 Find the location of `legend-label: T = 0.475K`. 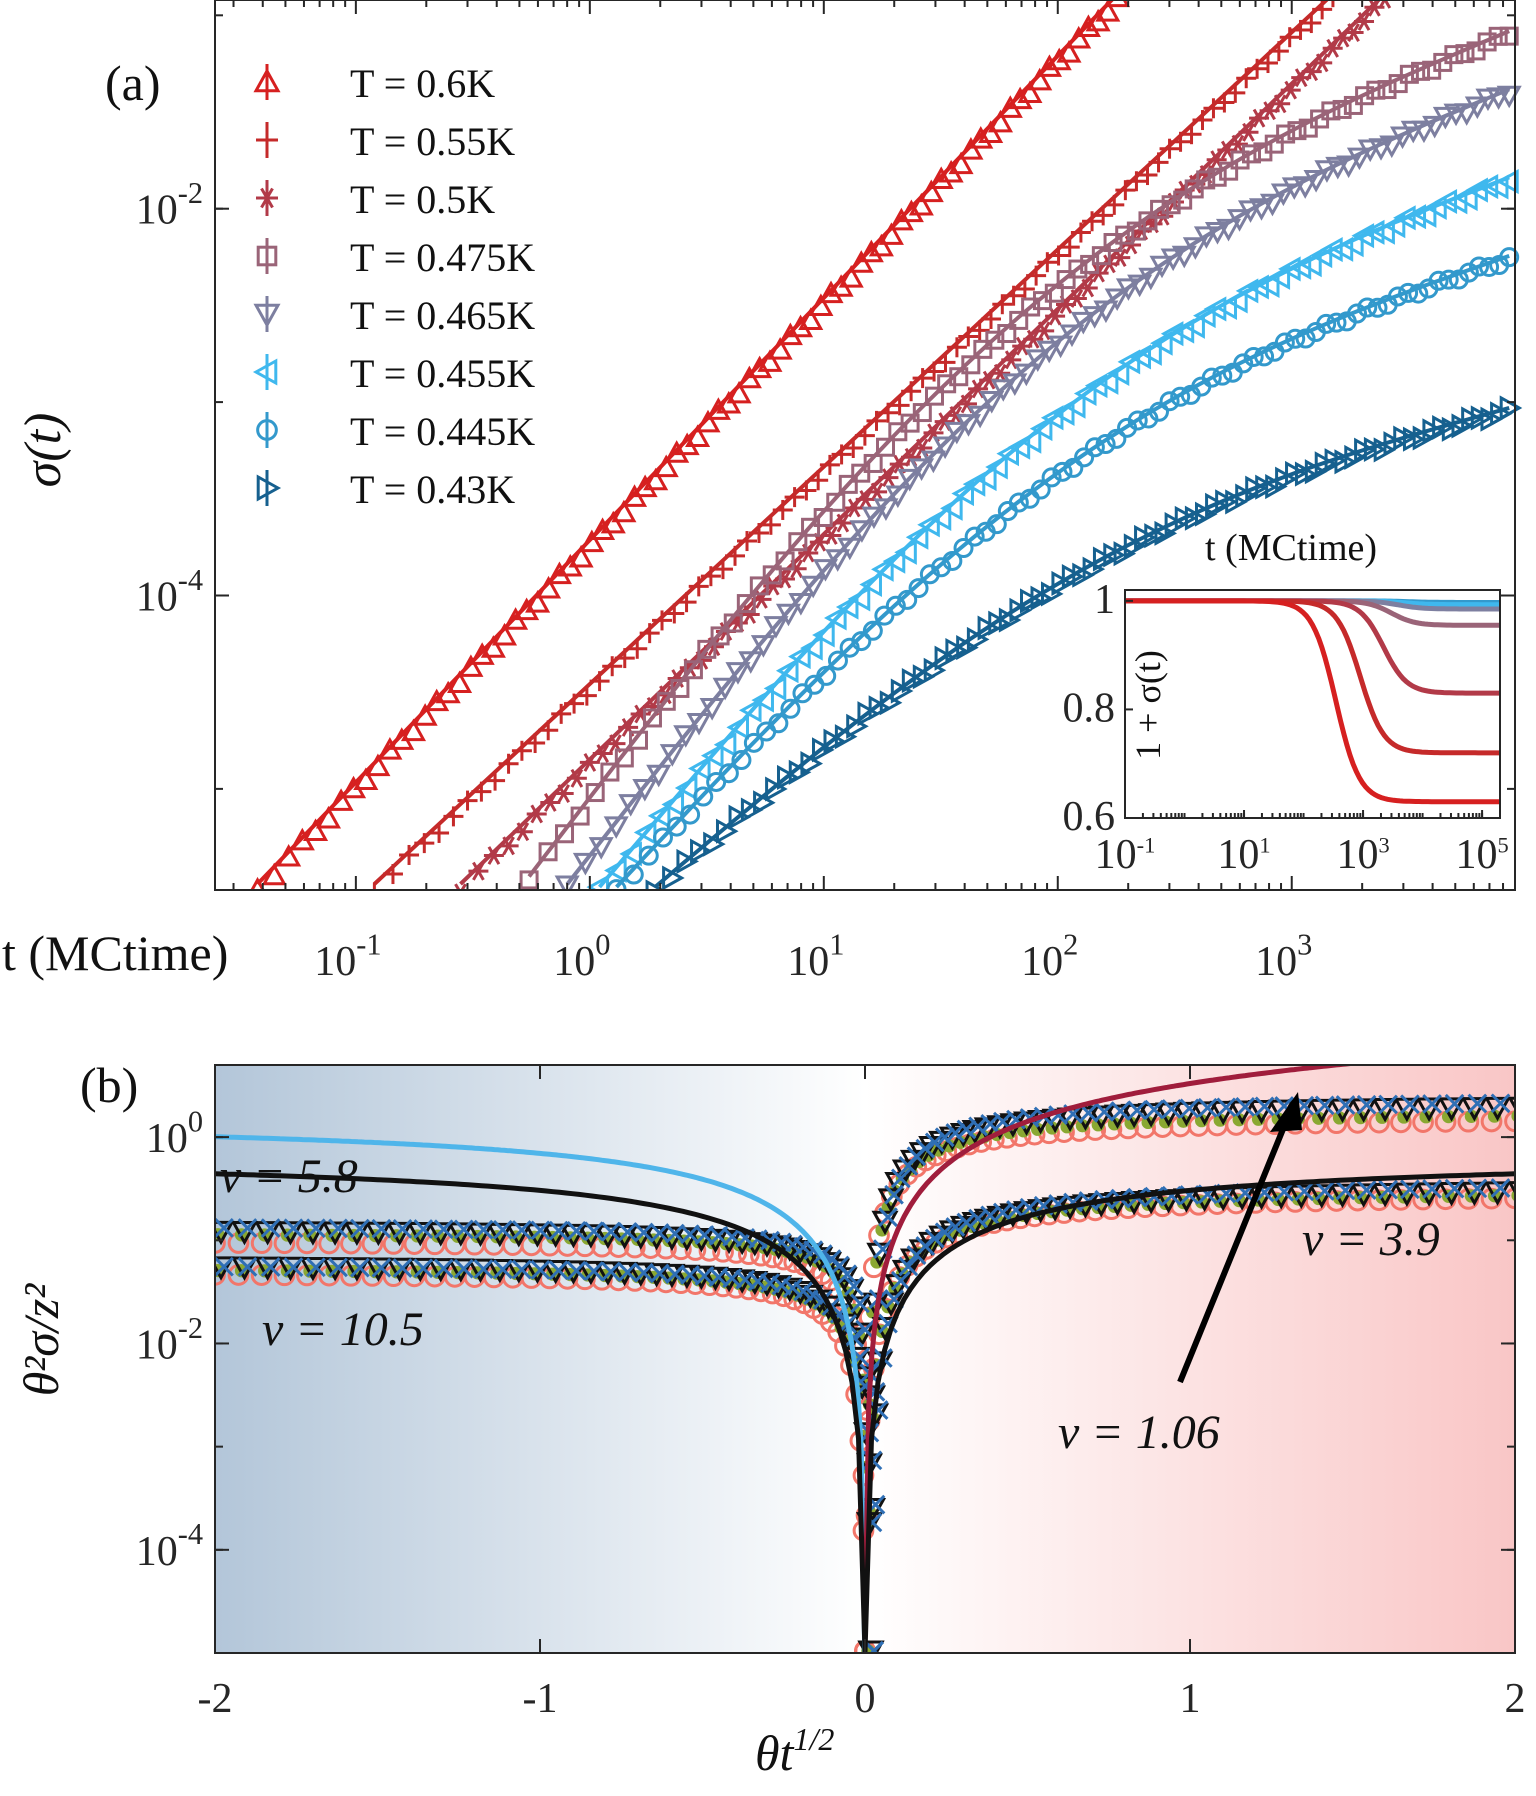

legend-label: T = 0.475K is located at coordinates (442, 257).